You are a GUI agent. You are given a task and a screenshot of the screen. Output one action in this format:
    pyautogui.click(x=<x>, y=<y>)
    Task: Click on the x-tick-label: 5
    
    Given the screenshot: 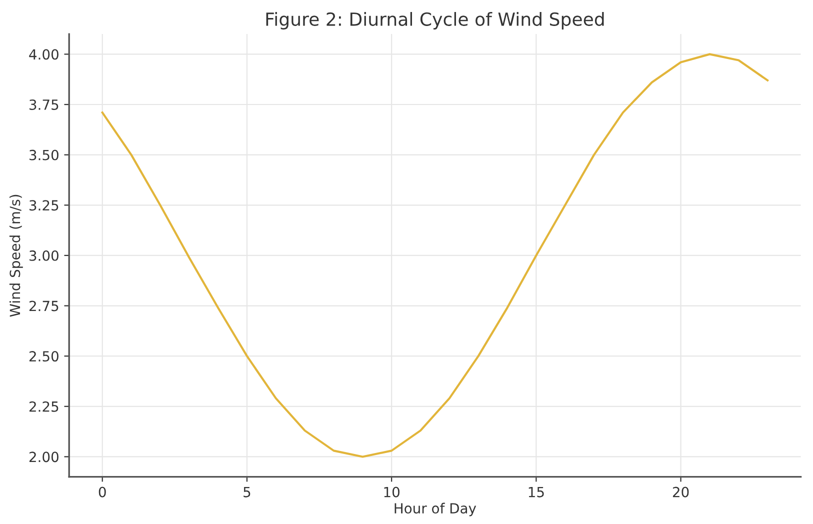 What is the action you would take?
    pyautogui.click(x=247, y=492)
    